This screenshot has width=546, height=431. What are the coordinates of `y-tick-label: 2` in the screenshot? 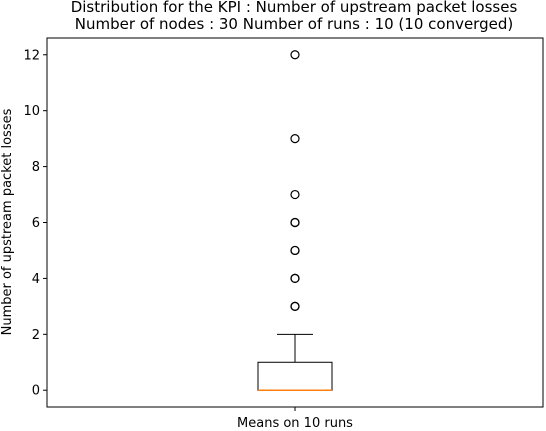 It's located at (36, 335).